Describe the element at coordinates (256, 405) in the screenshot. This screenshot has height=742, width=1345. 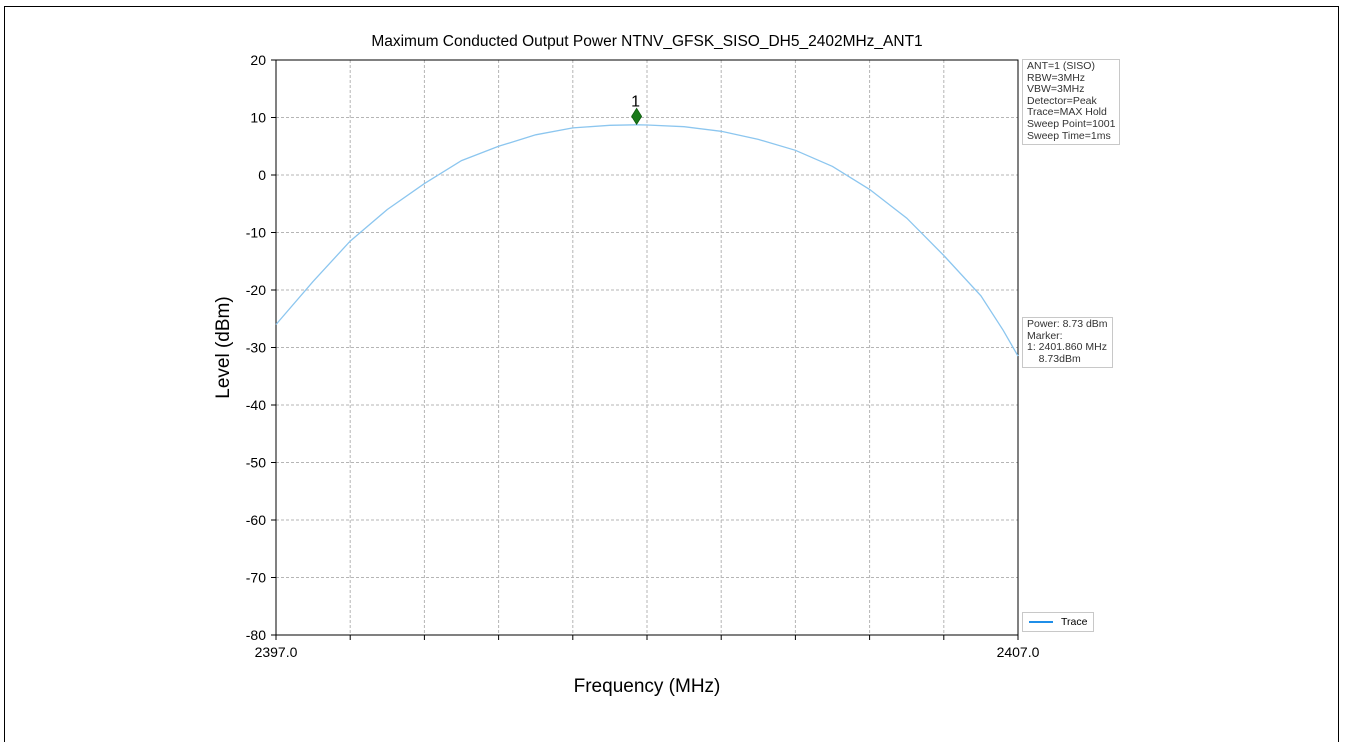
I see `y-tick-label: -40` at that location.